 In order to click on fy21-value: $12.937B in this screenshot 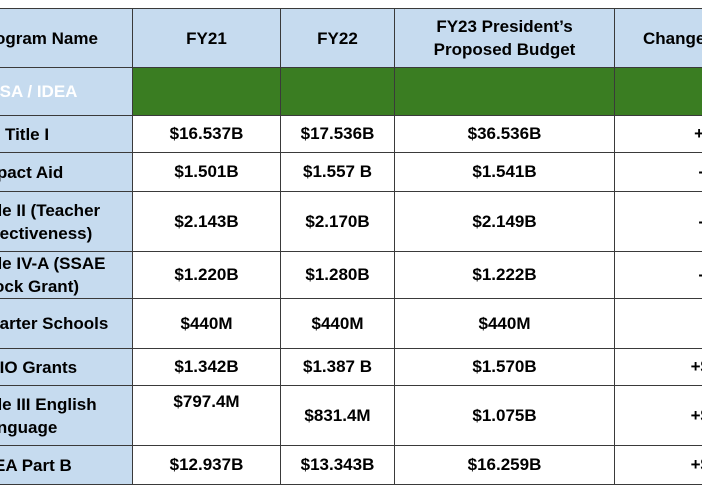, I will do `click(206, 465)`.